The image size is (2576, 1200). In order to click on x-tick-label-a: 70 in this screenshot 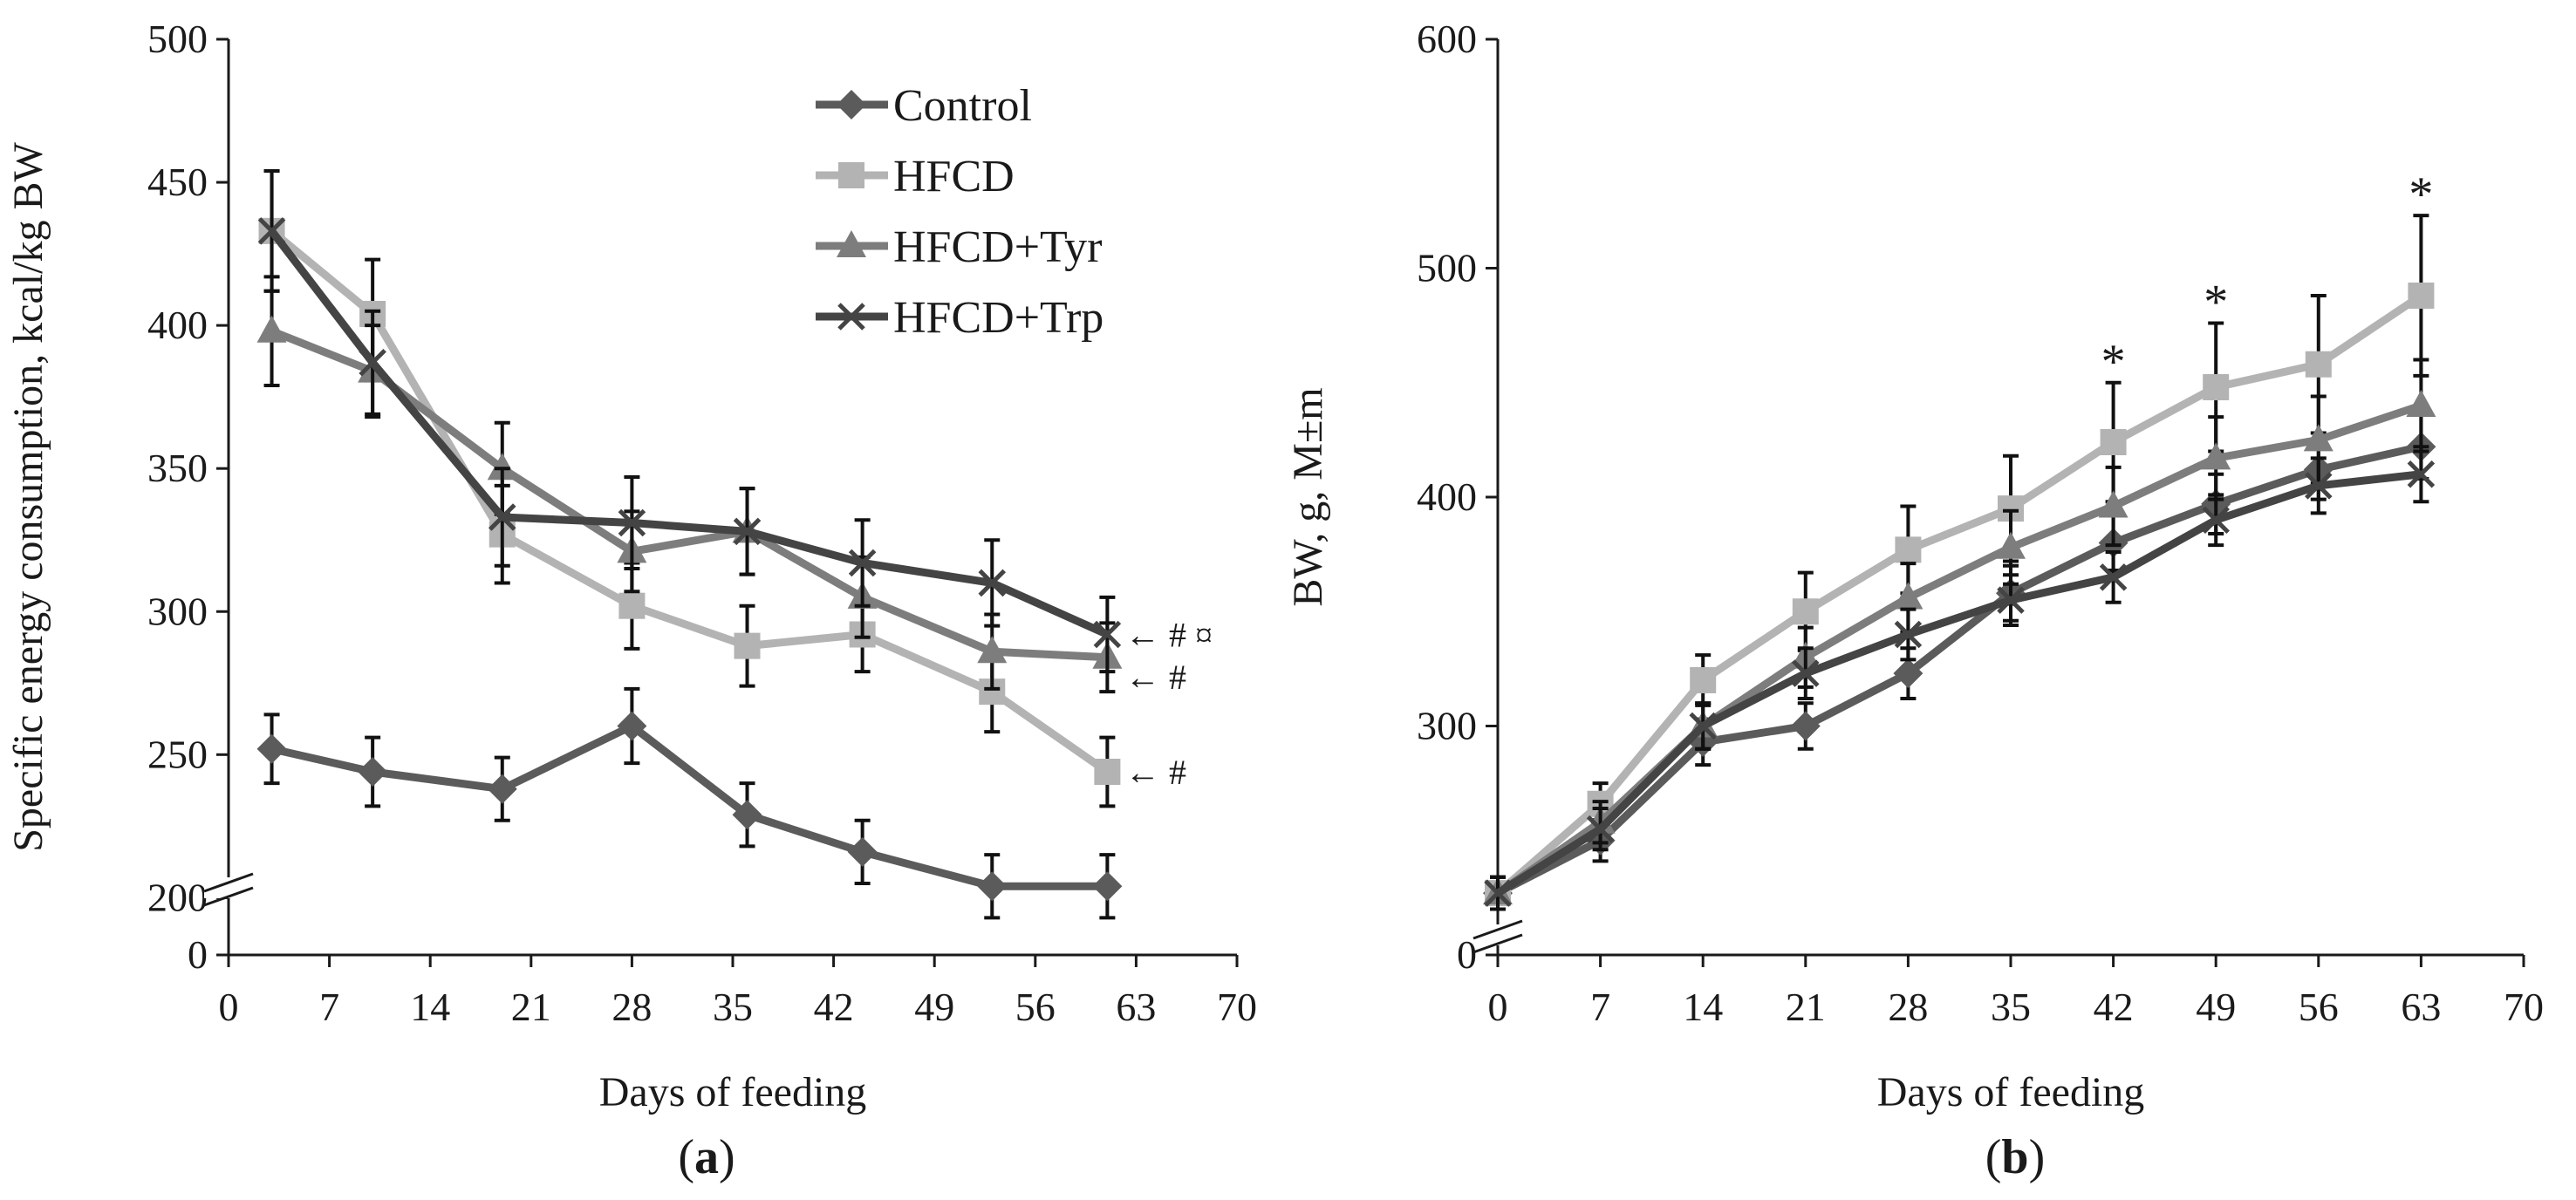, I will do `click(1237, 1007)`.